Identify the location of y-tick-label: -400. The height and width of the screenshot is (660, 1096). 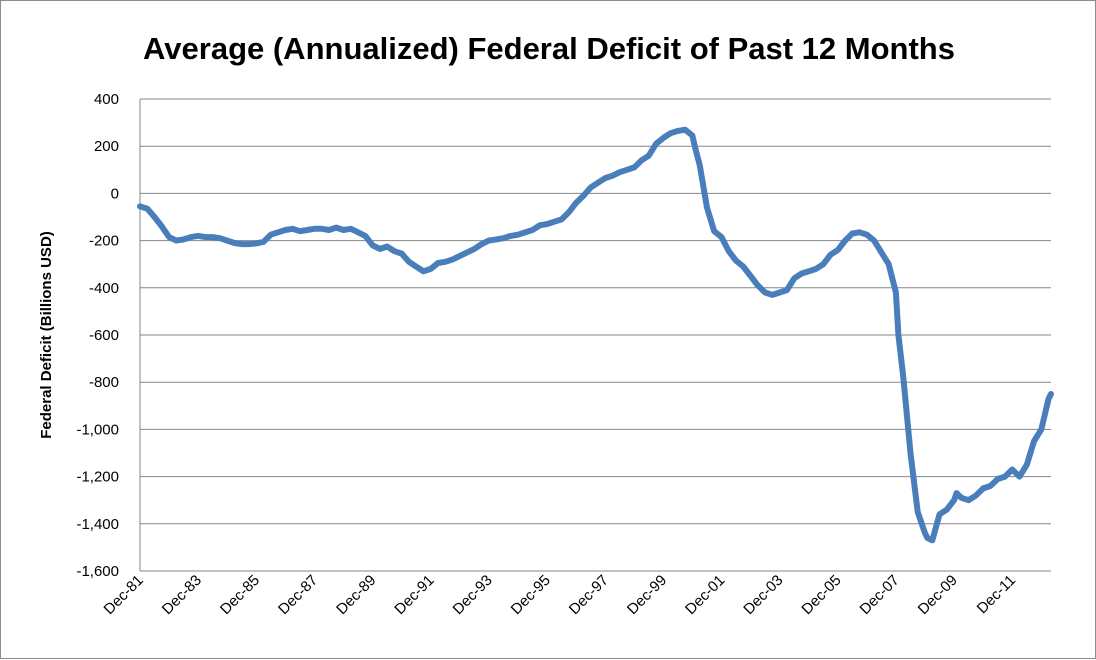
(104, 288).